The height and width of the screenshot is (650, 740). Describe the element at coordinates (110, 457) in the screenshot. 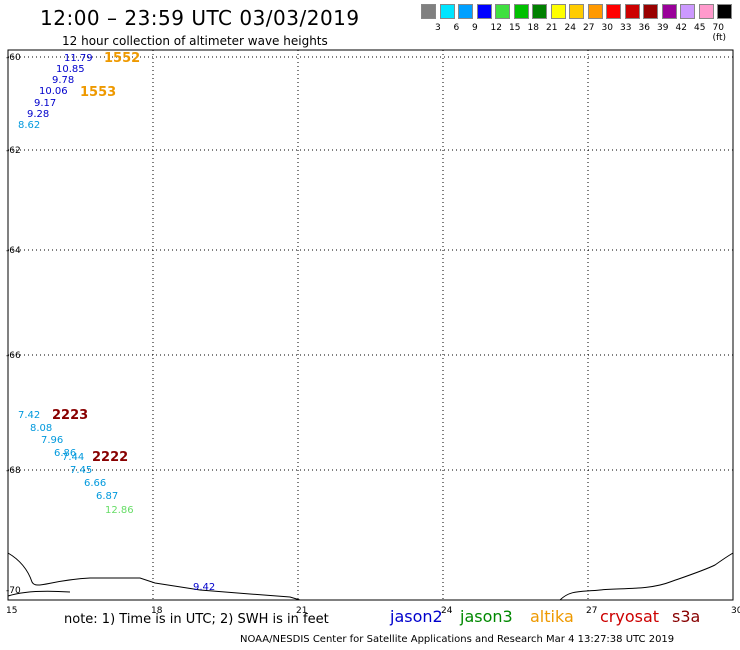

I see `pass-time-label: 2222` at that location.